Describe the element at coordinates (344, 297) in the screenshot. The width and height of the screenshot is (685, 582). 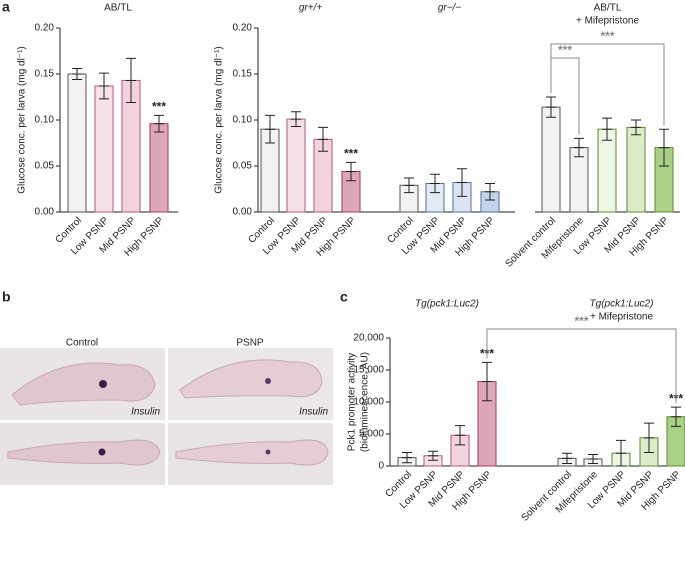
I see `panel-label: c` at that location.